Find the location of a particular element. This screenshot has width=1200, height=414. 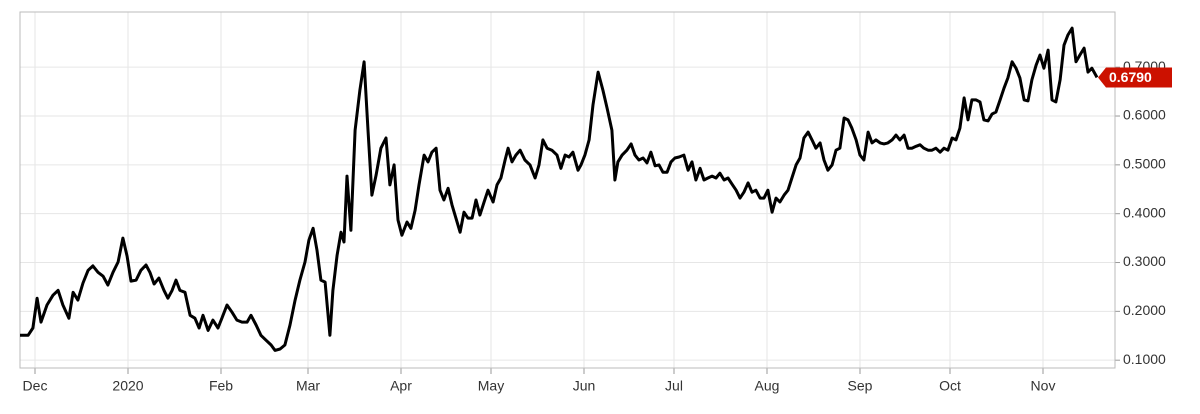

current-price-tag: 0.6790 is located at coordinates (1135, 77).